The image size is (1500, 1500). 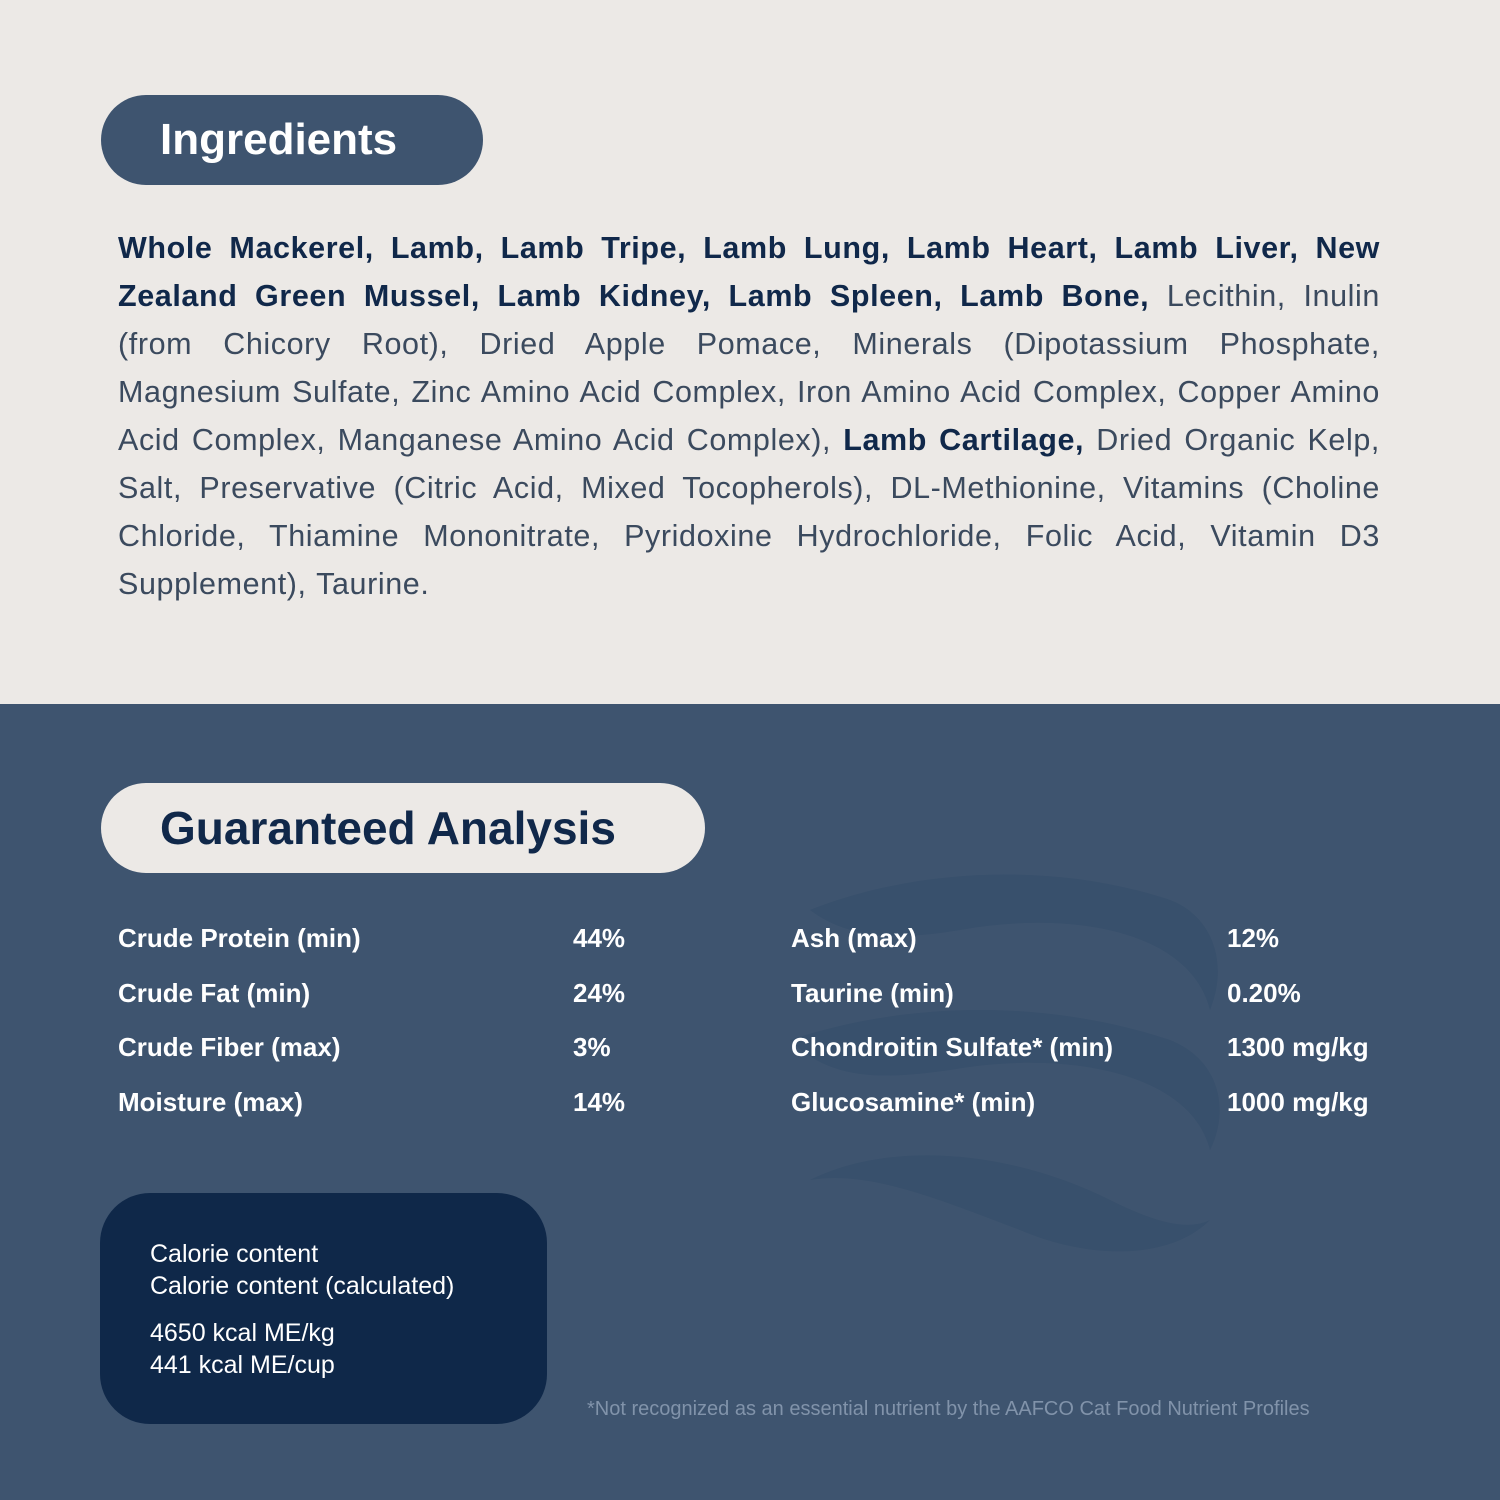 I want to click on ingredients-heading: Ingredients, so click(x=292, y=140).